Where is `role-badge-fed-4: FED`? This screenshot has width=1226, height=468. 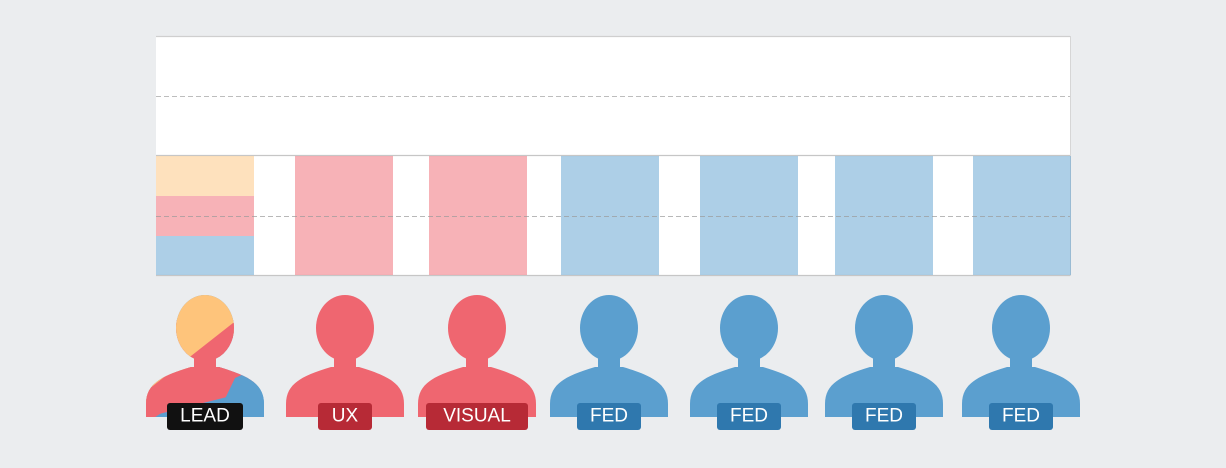
role-badge-fed-4: FED is located at coordinates (1021, 416).